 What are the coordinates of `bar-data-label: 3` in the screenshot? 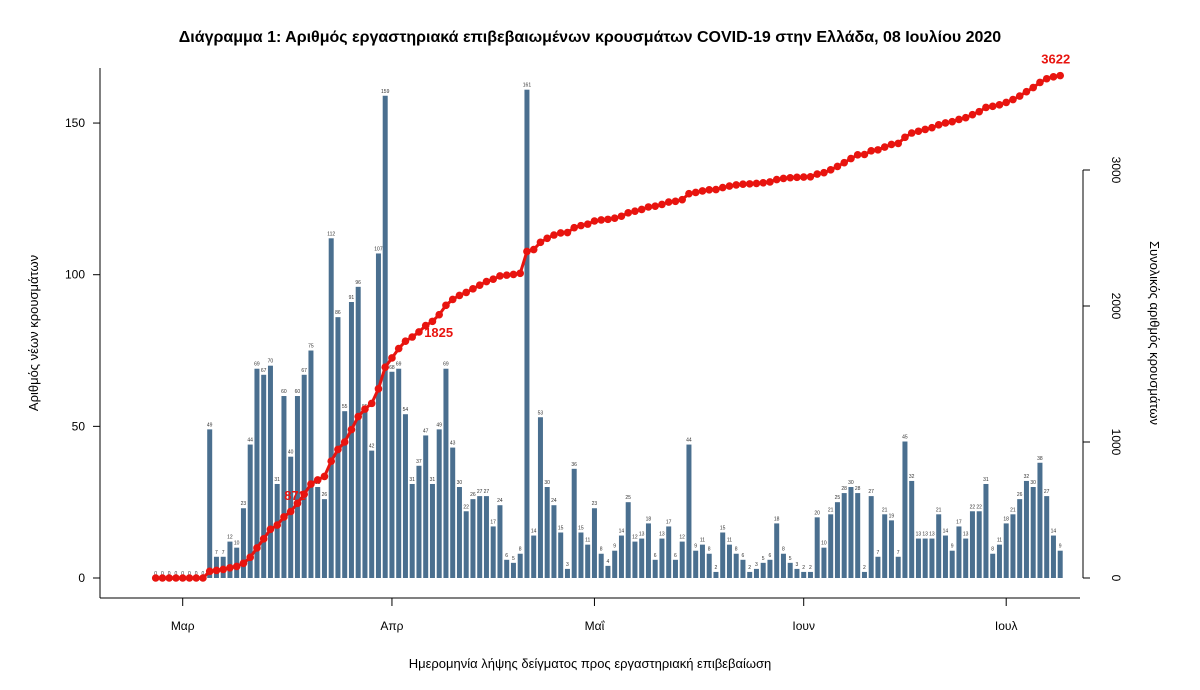 It's located at (567, 565).